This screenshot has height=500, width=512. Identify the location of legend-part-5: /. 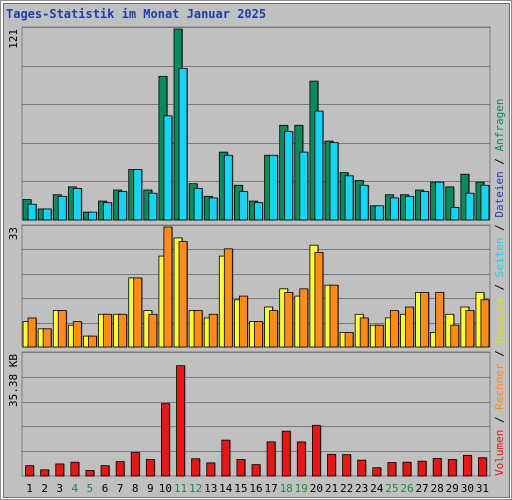
(499, 287).